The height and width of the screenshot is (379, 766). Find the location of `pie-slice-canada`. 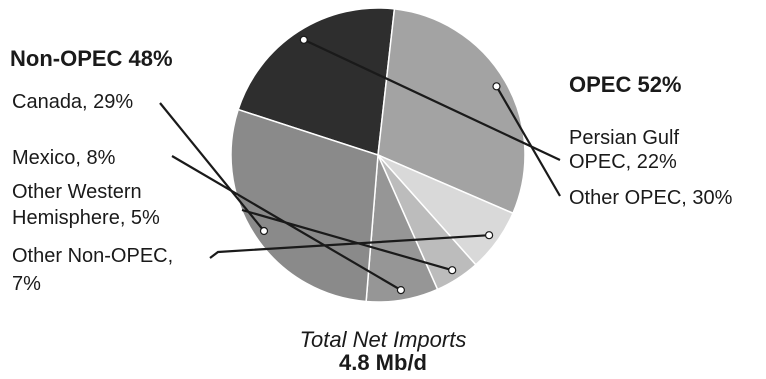

pie-slice-canada is located at coordinates (304, 205).